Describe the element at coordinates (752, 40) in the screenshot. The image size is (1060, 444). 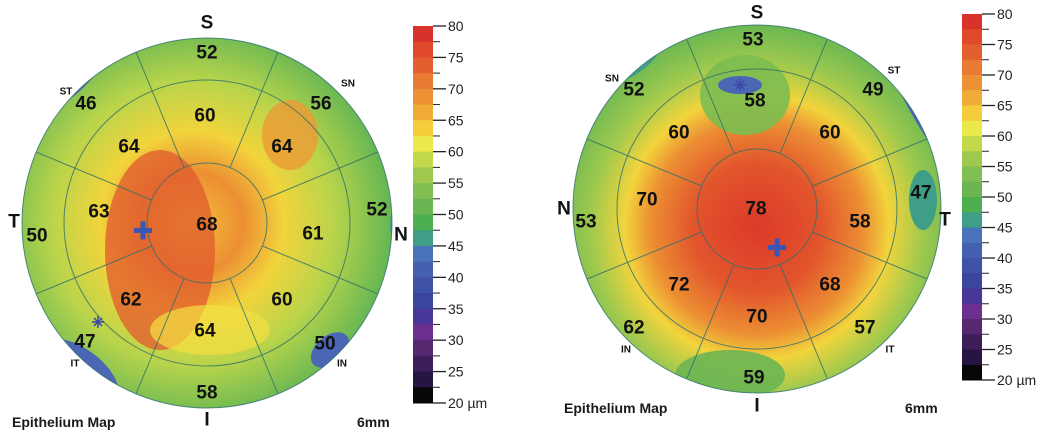
I see `value-outer-s: 53` at that location.